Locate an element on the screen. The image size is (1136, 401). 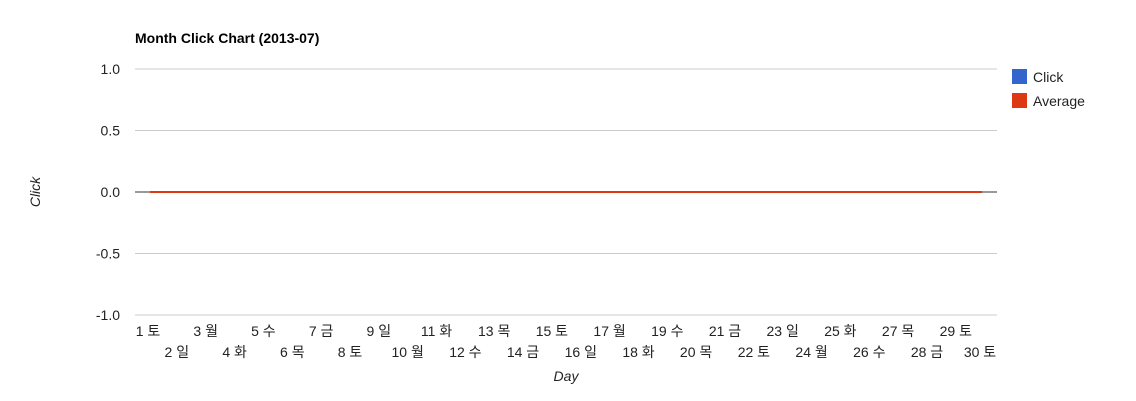
x-tick-label: 16 일 is located at coordinates (581, 352).